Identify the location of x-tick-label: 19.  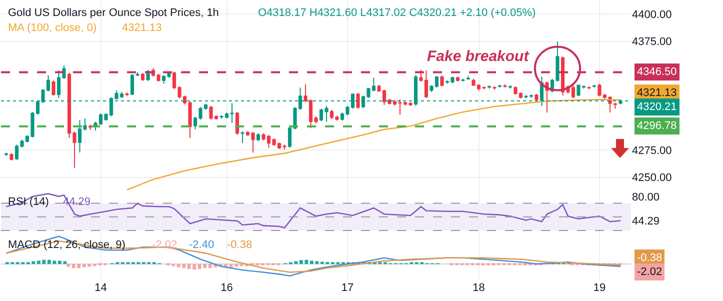
(599, 288).